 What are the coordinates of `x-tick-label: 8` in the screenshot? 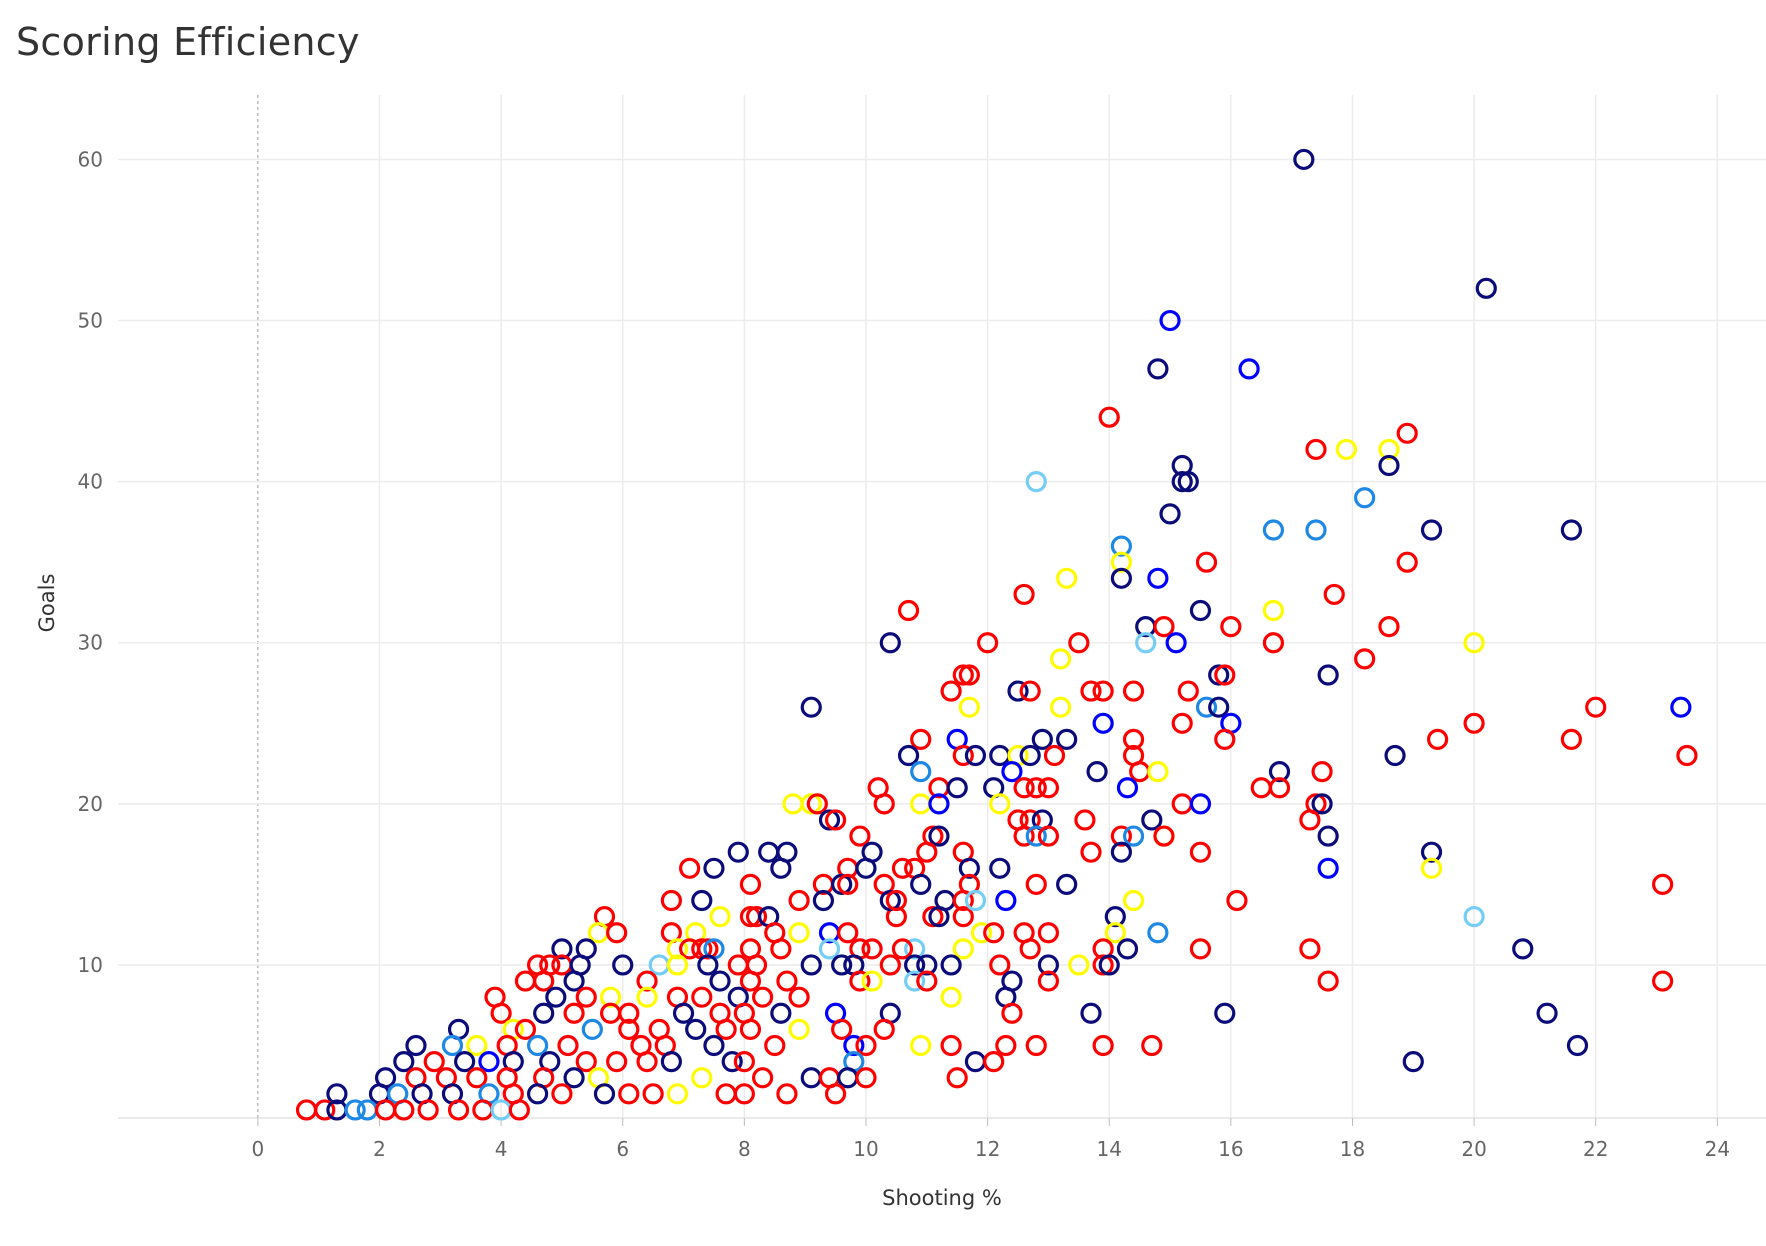 It's located at (744, 1149).